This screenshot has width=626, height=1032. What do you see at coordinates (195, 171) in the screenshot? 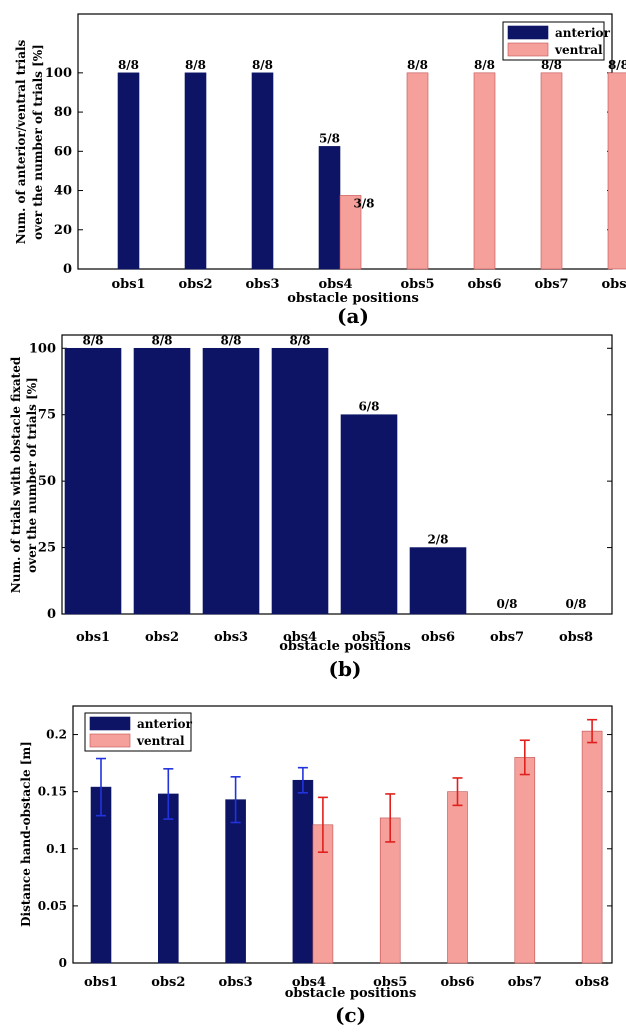
I see `bar-anterior-obs2` at bounding box center [195, 171].